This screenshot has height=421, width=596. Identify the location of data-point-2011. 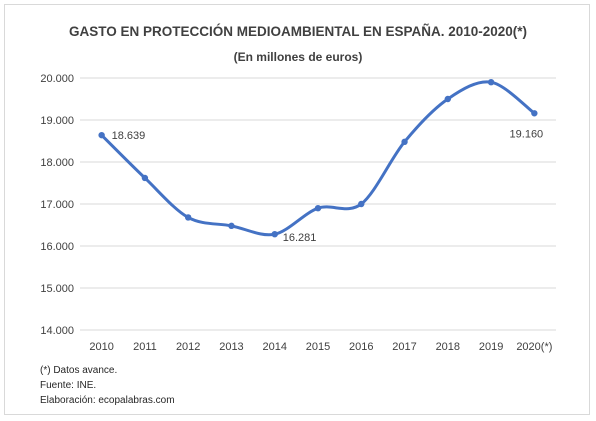
(145, 178).